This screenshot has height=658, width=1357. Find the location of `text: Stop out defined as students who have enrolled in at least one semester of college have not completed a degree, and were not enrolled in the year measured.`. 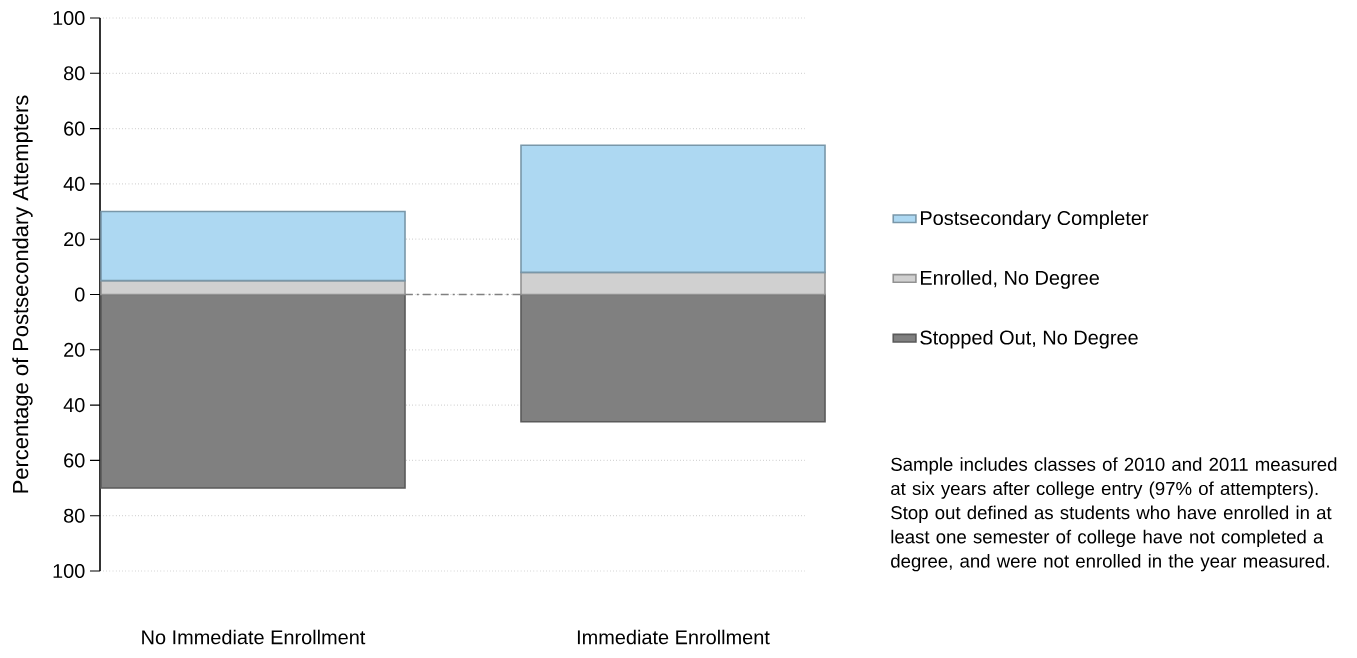

text: Stop out defined as students who have enrolled in at least one semester of college have not completed a degree, and were not enrolled in the year measured. is located at coordinates (1111, 538).